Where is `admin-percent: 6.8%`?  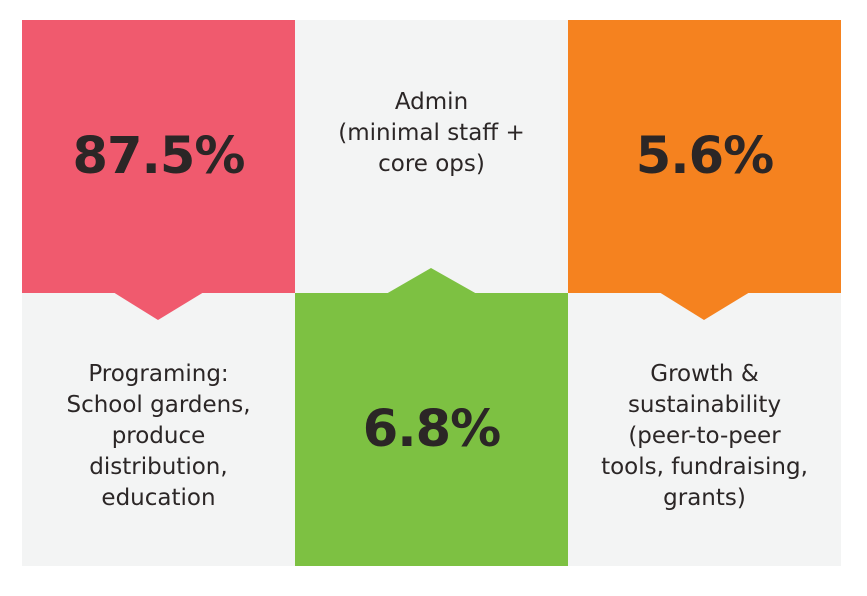
admin-percent: 6.8% is located at coordinates (431, 429).